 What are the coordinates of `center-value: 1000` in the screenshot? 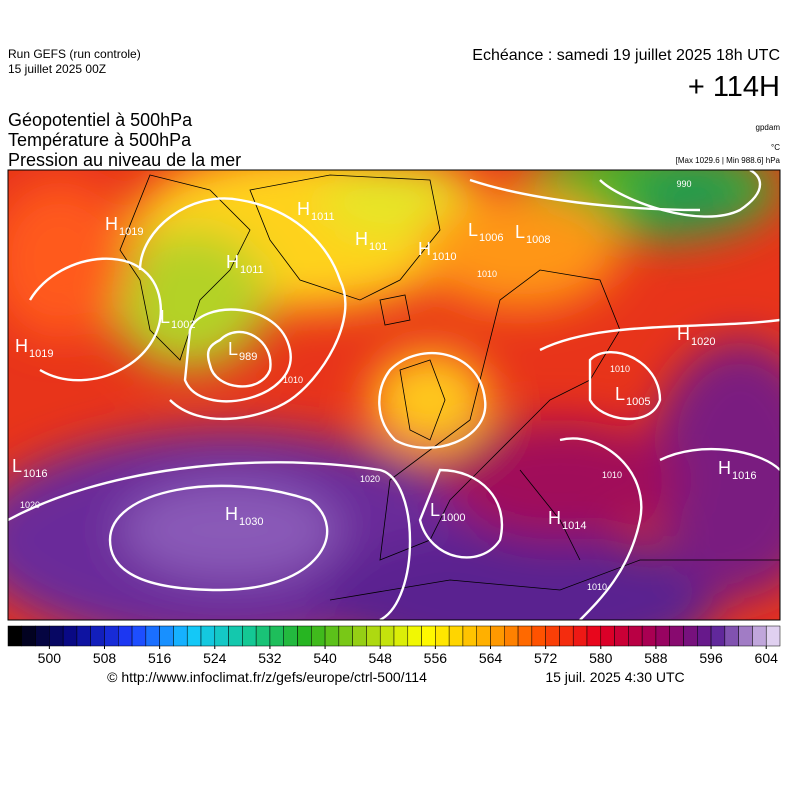 It's located at (453, 518).